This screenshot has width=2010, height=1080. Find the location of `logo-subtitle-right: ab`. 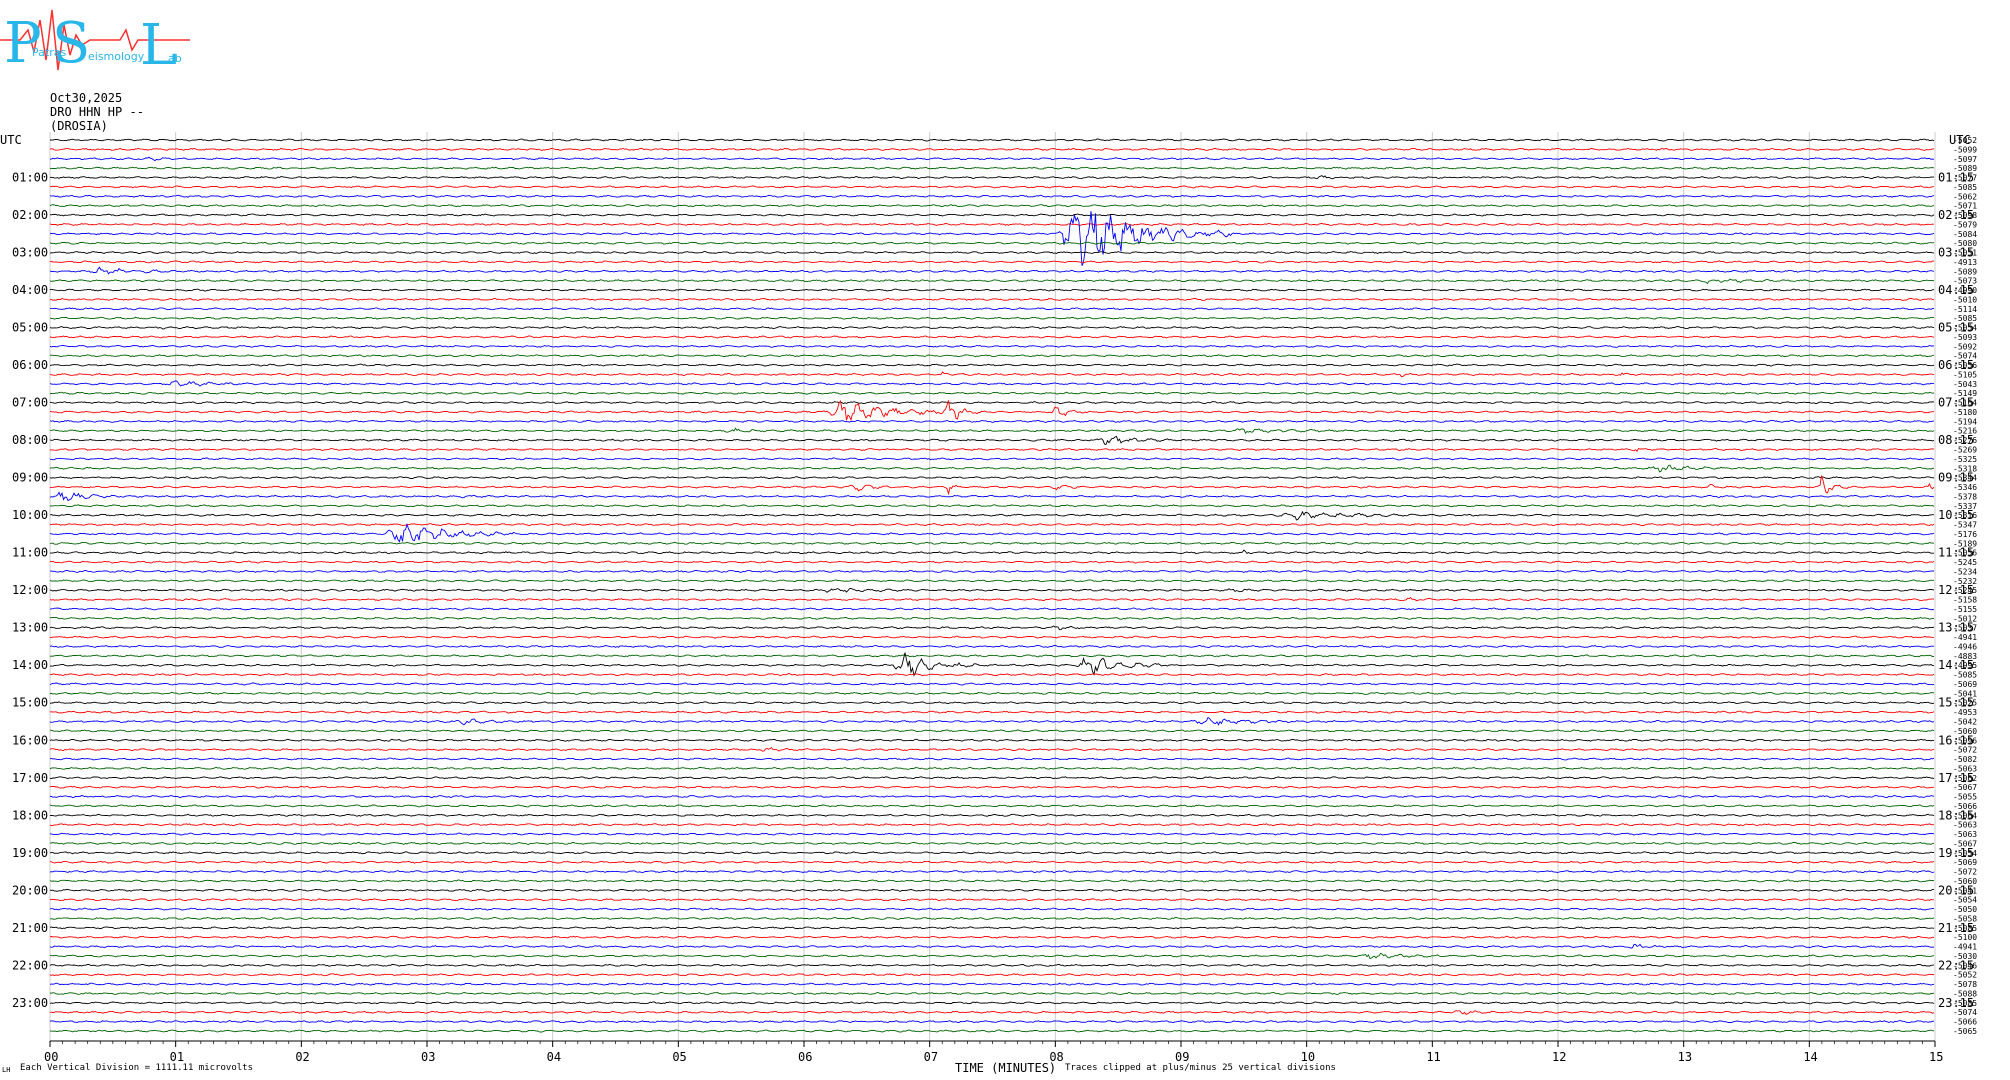

logo-subtitle-right: ab is located at coordinates (175, 58).